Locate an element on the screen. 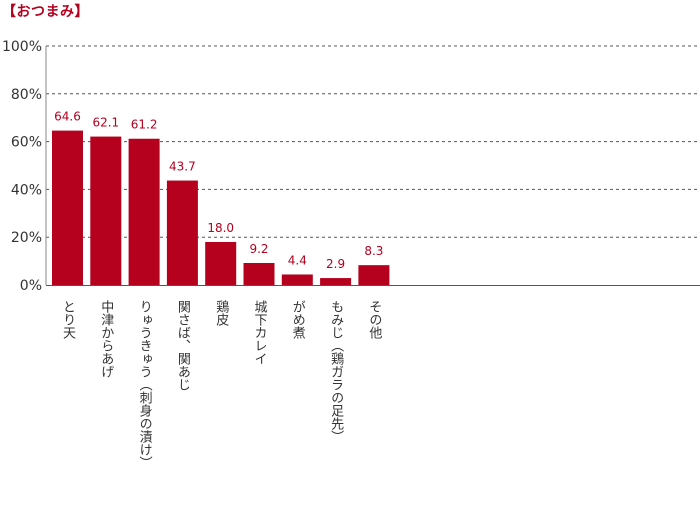 The height and width of the screenshot is (510, 700). category-label: もみじ（鶏ガラの足先） is located at coordinates (336, 371).